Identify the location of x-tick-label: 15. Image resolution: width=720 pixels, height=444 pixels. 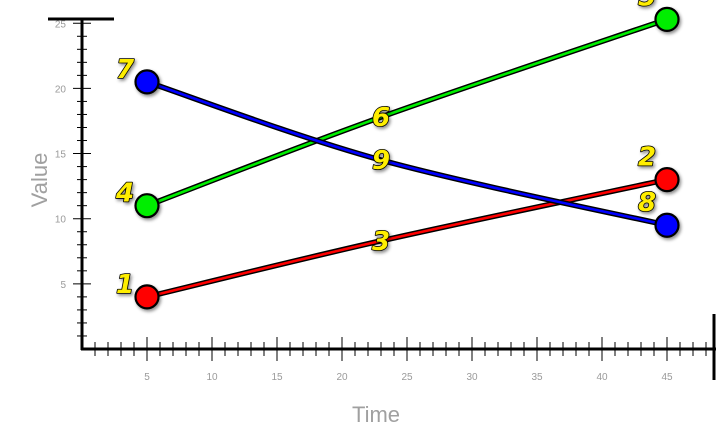
(277, 377).